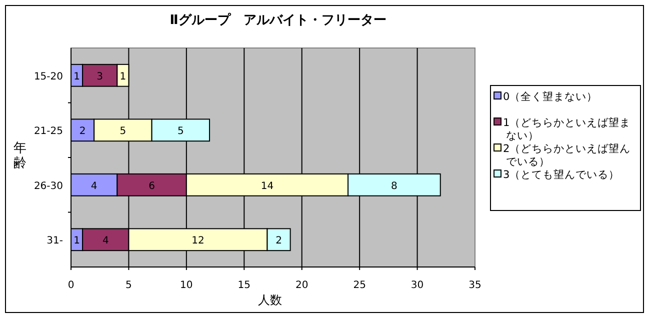 Image resolution: width=649 pixels, height=326 pixels. Describe the element at coordinates (278, 20) in the screenshot. I see `chart-title: Ⅱグループ アルバイト・フリーター` at that location.